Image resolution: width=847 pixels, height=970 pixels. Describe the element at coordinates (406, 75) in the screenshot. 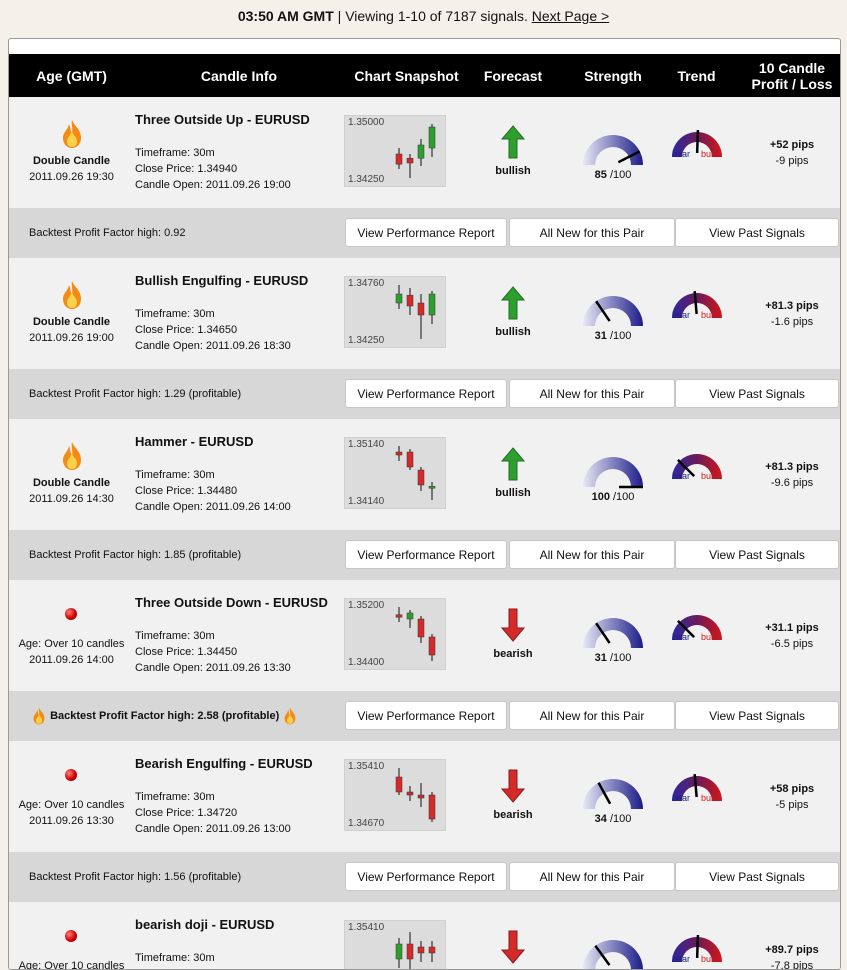

I see `col-chart-snapshot: Chart Snapshot` at that location.